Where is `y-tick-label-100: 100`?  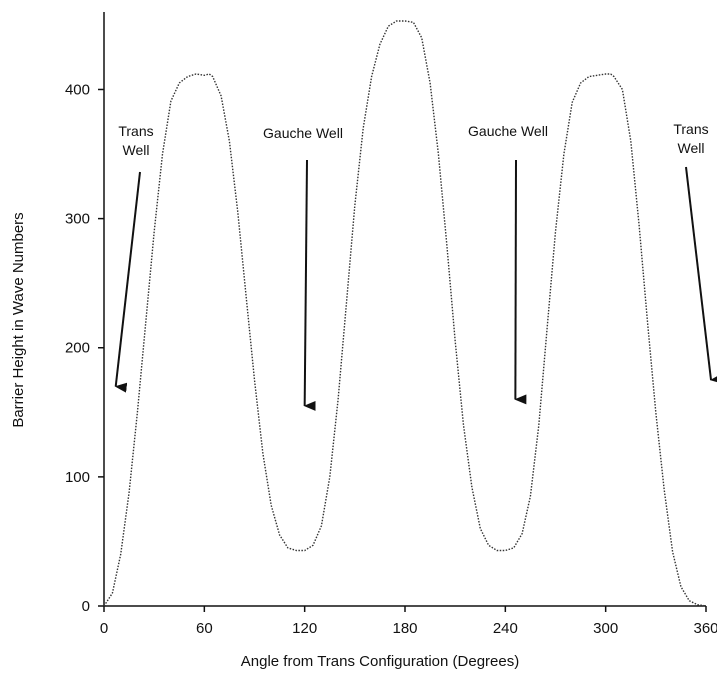
y-tick-label-100: 100 is located at coordinates (77, 477).